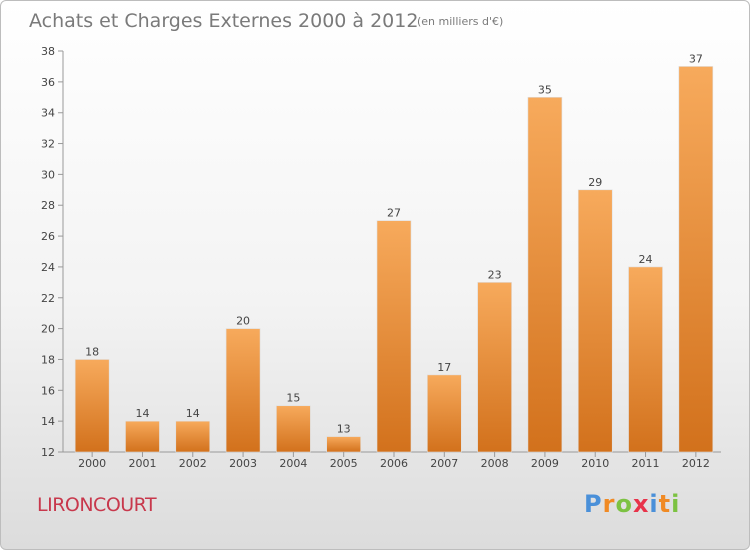  What do you see at coordinates (444, 413) in the screenshot?
I see `bar-2007` at bounding box center [444, 413].